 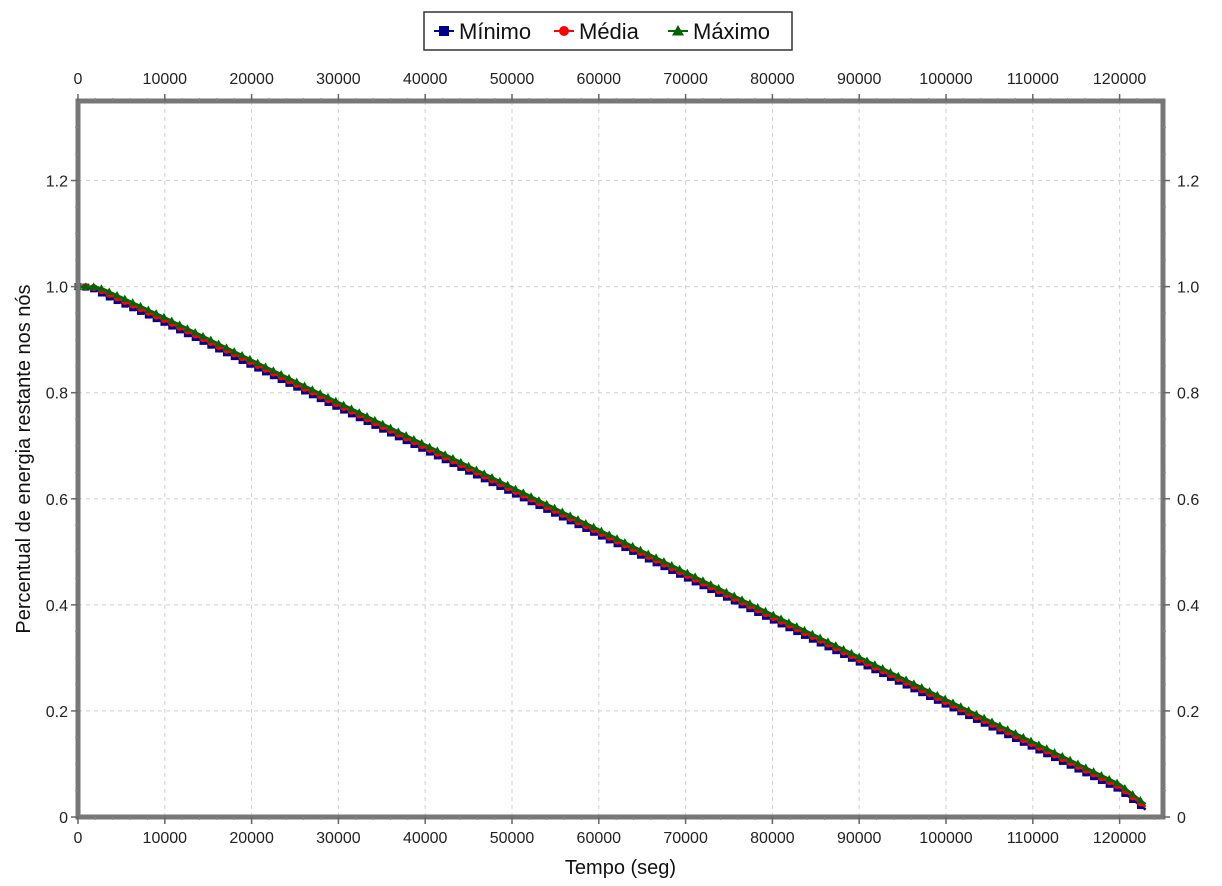 What do you see at coordinates (685, 79) in the screenshot?
I see `x-tick-label-top: 70000` at bounding box center [685, 79].